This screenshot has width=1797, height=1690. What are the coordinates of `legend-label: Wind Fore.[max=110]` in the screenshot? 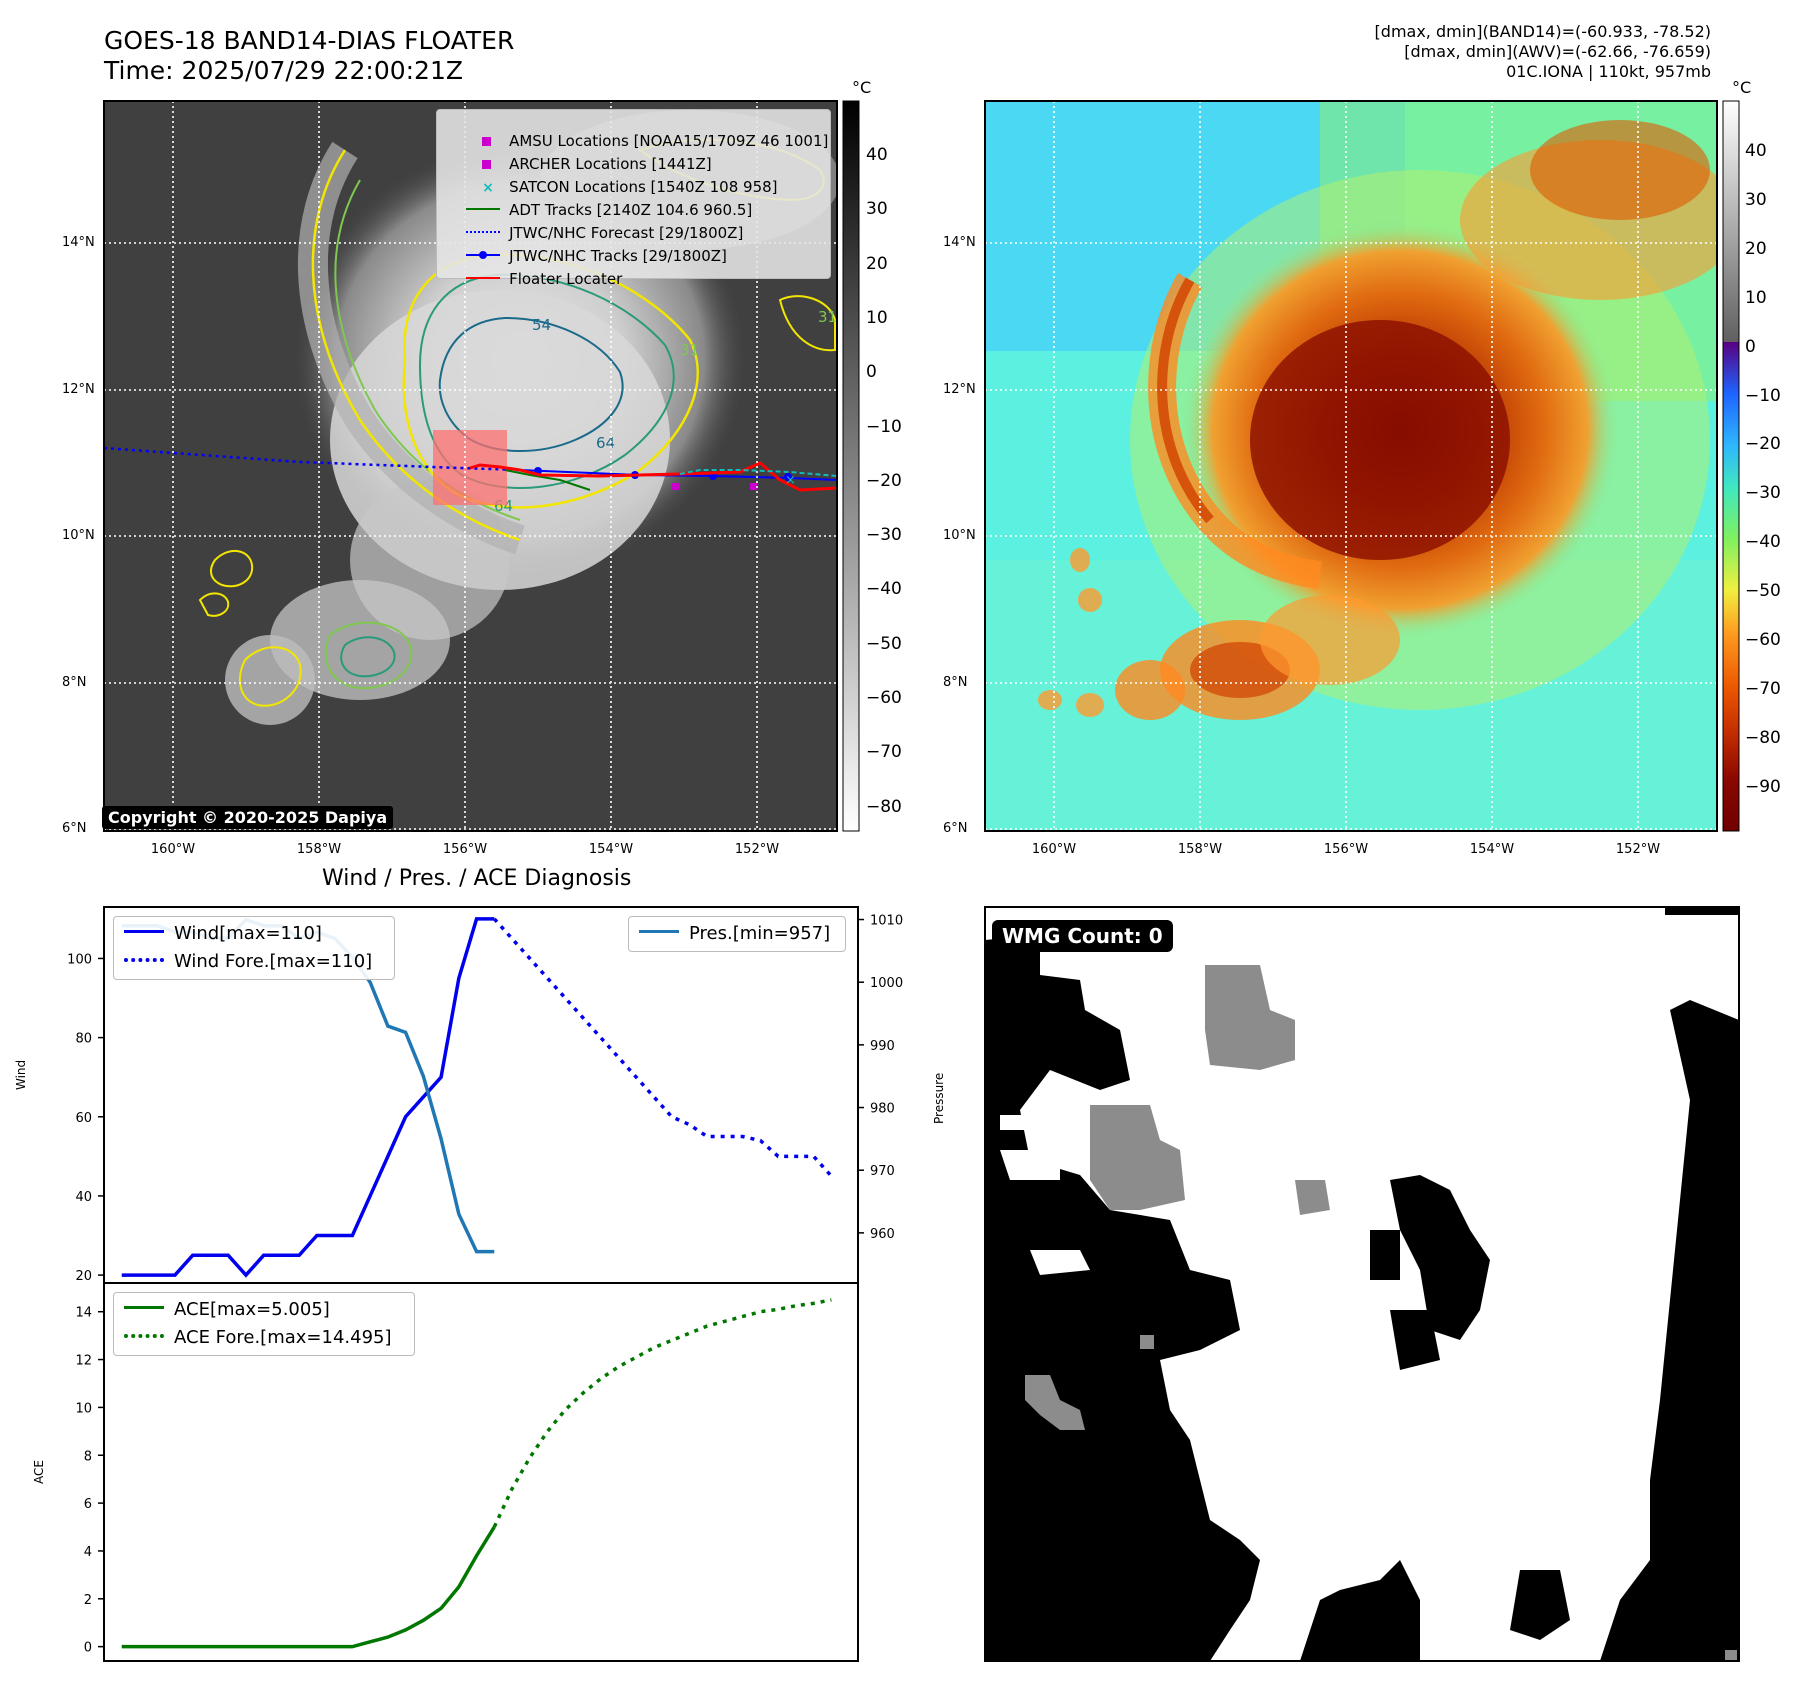 It's located at (273, 961).